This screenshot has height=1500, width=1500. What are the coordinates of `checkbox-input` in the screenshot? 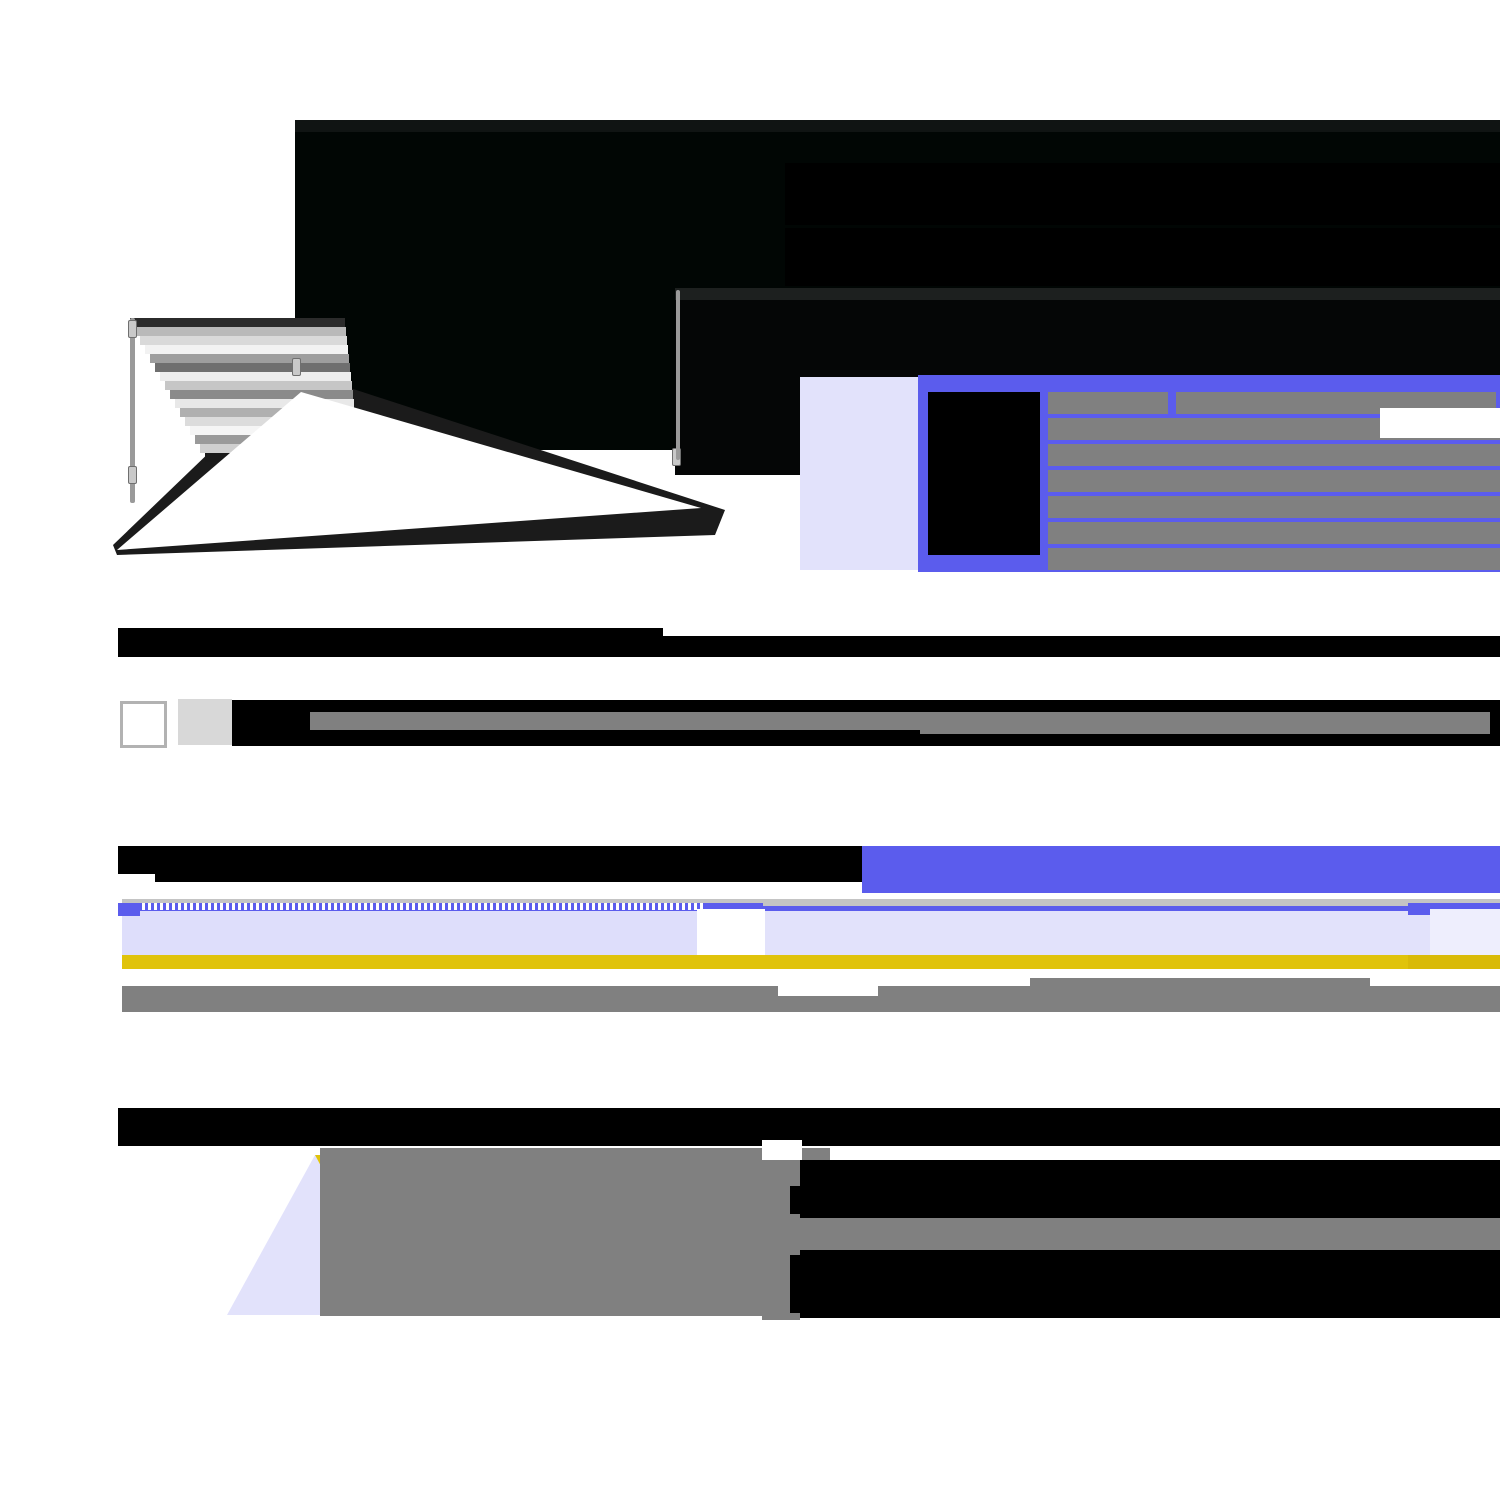 It's located at (143, 724).